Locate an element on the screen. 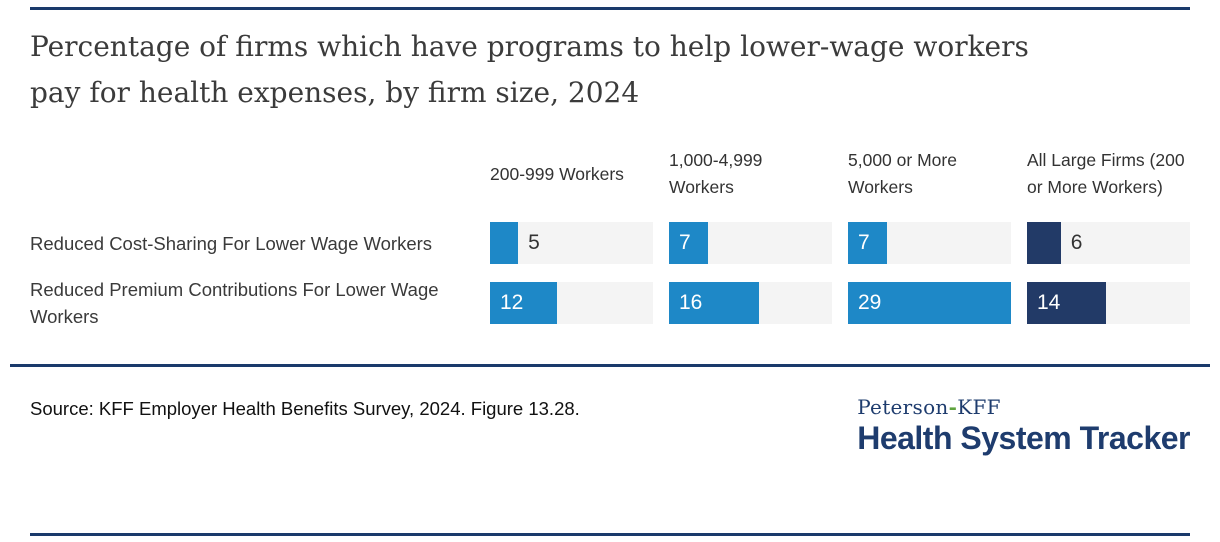 Image resolution: width=1220 pixels, height=542 pixels. bar-track: 12 is located at coordinates (571, 303).